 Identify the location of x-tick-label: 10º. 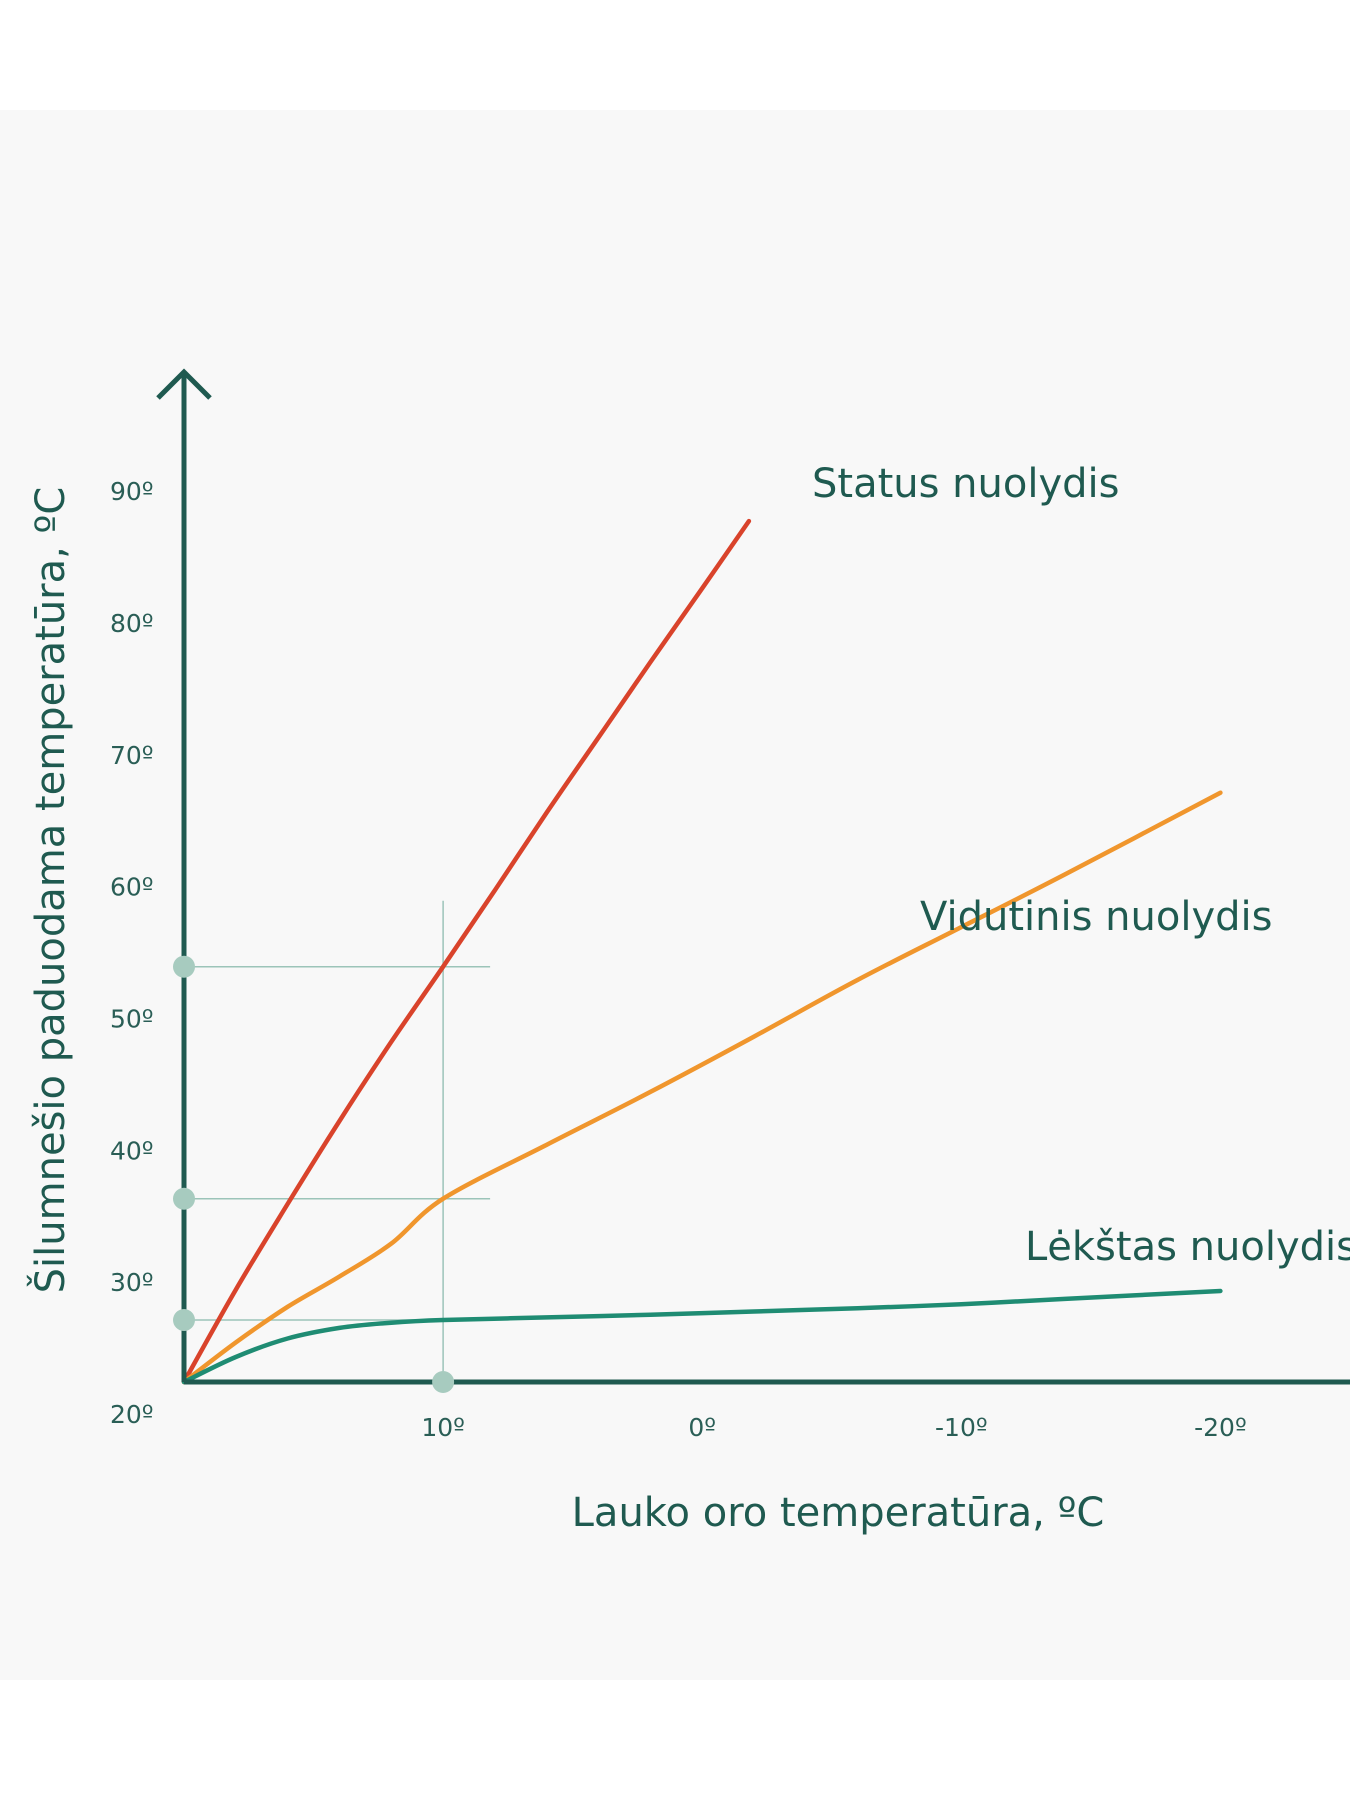
(443, 1427).